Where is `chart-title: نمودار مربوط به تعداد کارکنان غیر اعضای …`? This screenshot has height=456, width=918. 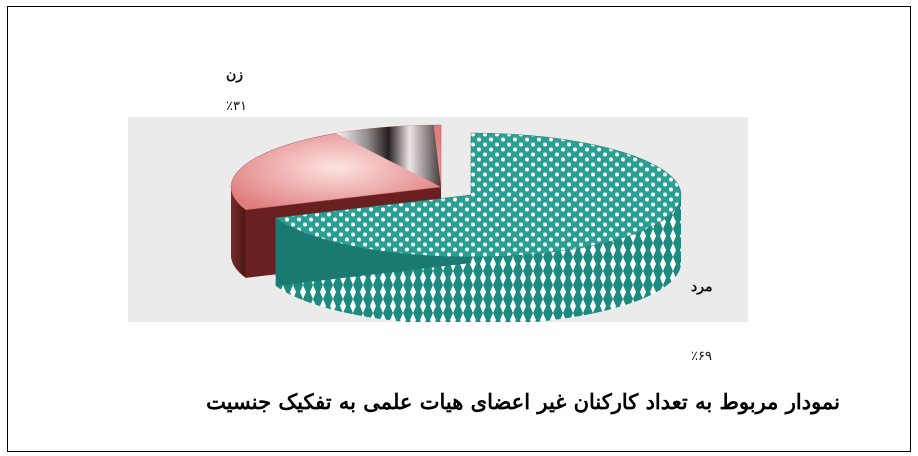
chart-title: نمودار مربوط به تعداد کارکنان غیر اعضای … is located at coordinates (523, 401).